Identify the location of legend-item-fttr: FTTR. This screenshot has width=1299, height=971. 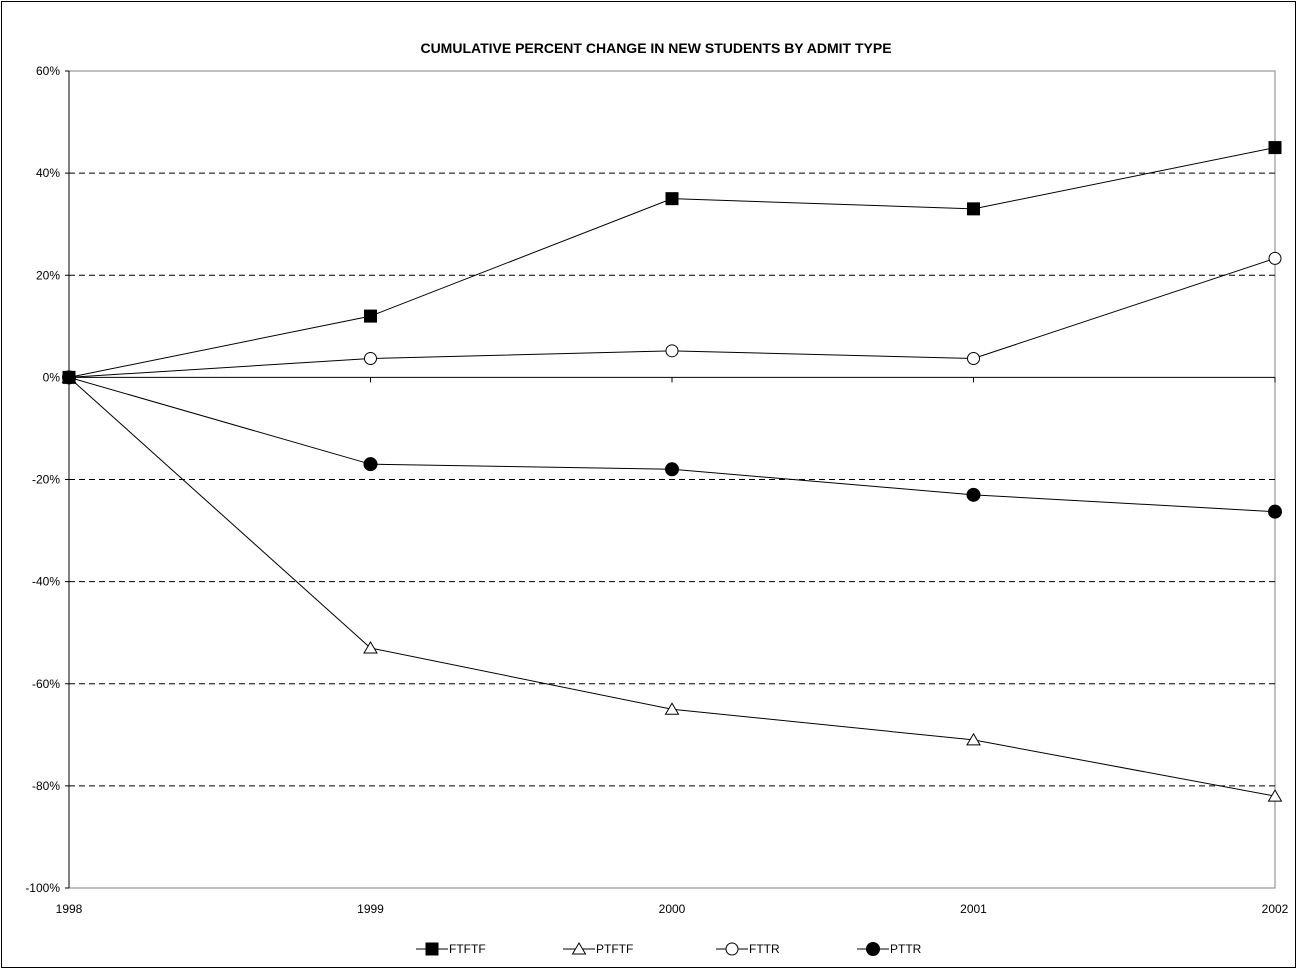
(748, 949).